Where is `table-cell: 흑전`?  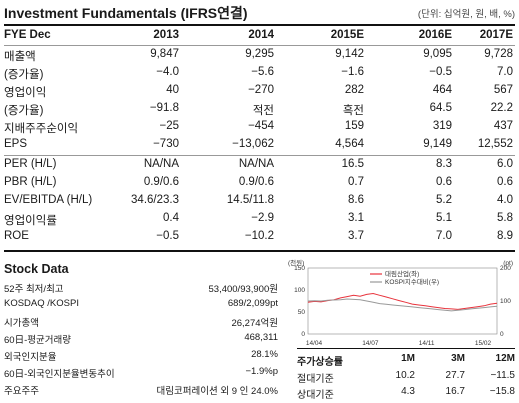 table-cell: 흑전 is located at coordinates (353, 111).